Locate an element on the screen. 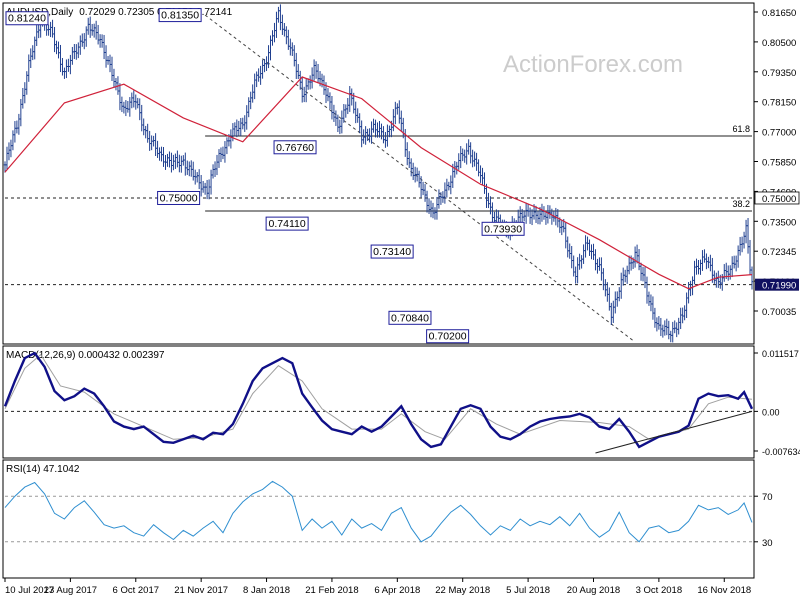  y-tick-label: 0.80500 is located at coordinates (779, 43).